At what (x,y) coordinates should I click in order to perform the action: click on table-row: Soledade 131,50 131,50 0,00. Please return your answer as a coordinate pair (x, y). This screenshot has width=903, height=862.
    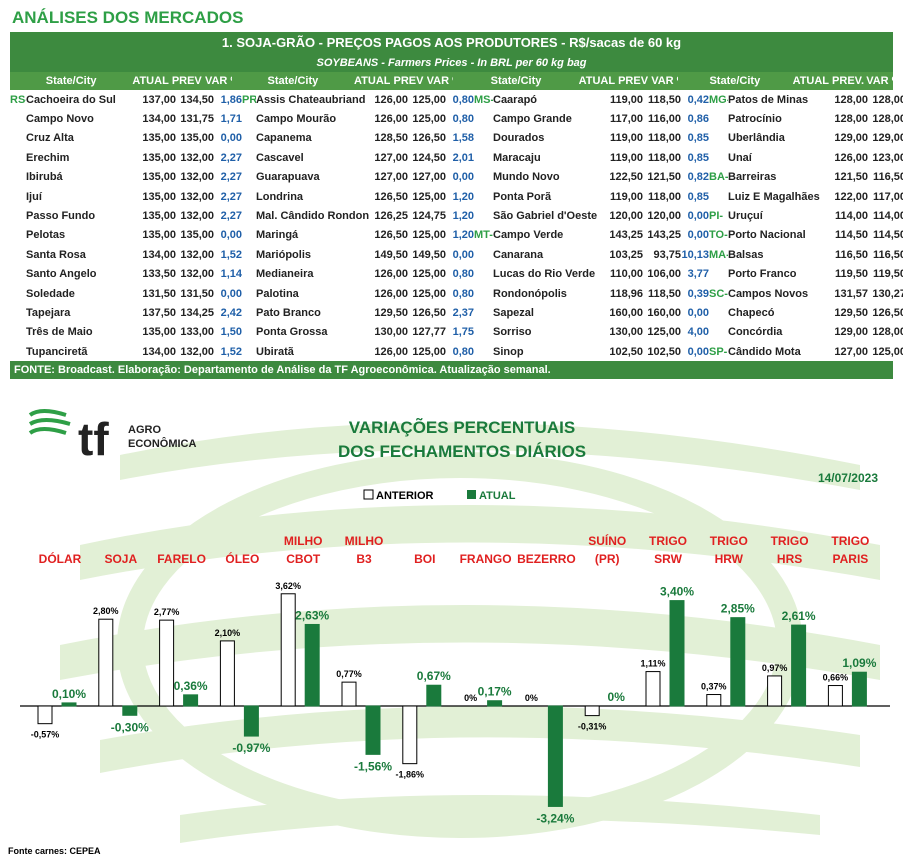
    Looking at the image, I should click on (126, 293).